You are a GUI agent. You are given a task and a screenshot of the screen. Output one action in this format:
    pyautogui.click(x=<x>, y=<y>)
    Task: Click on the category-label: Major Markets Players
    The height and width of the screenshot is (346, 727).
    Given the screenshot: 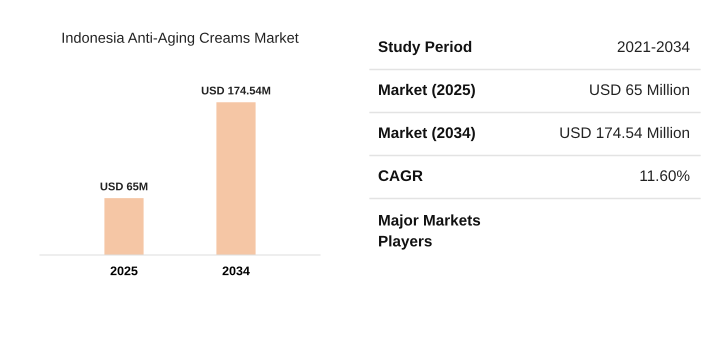 What is the action you would take?
    pyautogui.click(x=429, y=232)
    